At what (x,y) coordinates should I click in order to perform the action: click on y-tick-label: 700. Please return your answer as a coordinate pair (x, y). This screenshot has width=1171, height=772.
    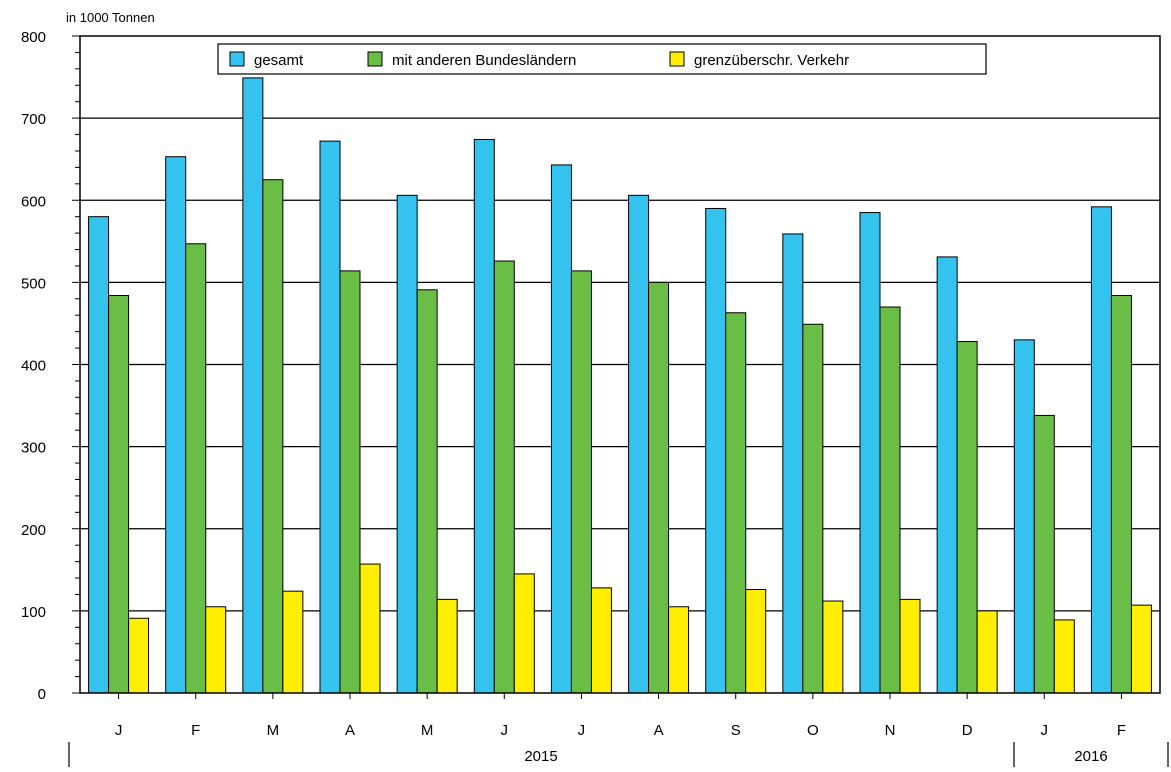
    Looking at the image, I should click on (33, 119).